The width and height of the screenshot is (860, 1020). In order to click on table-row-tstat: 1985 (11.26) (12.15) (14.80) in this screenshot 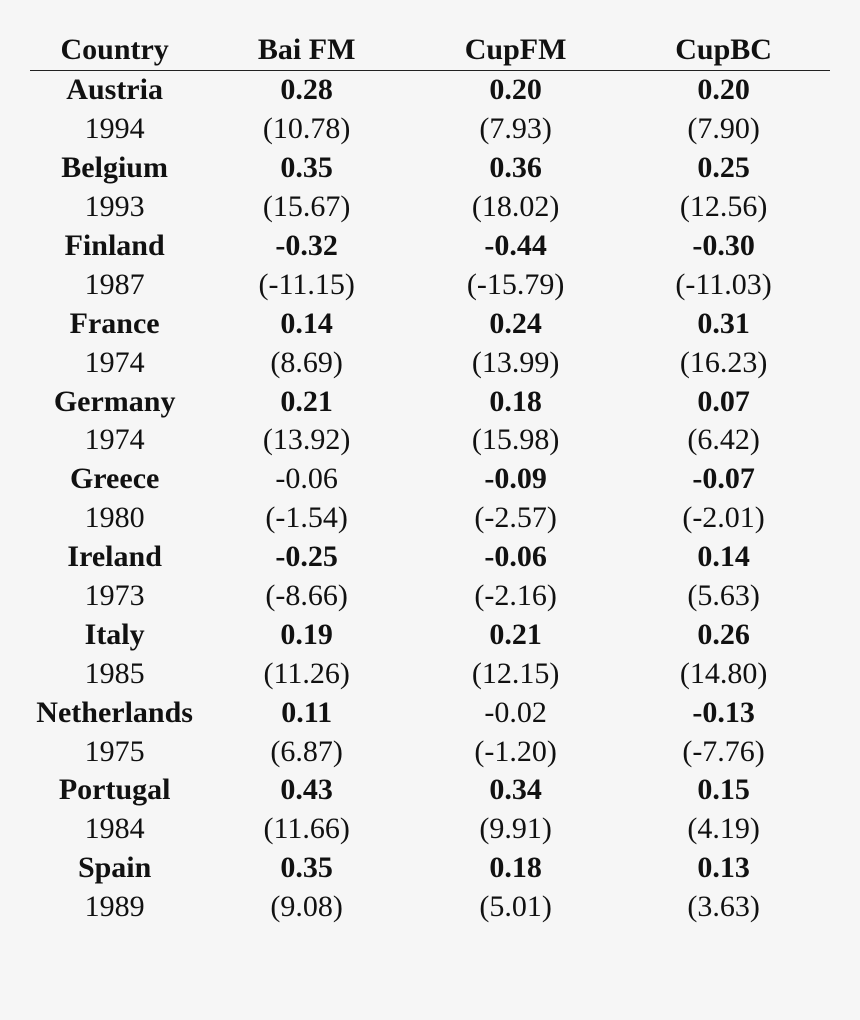, I will do `click(430, 673)`.